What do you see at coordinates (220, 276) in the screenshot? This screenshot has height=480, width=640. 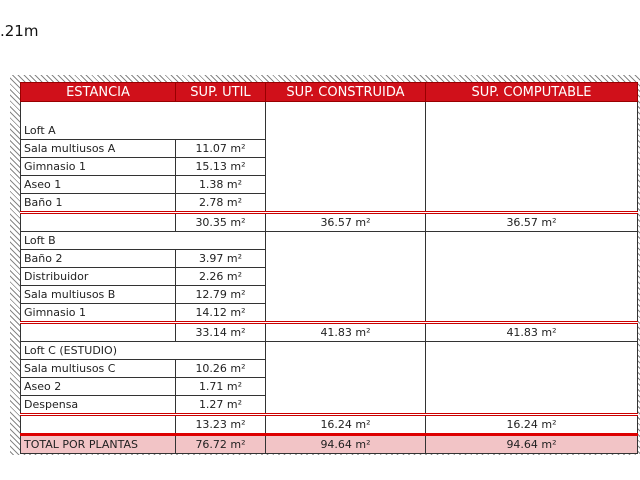 I see `room-sup-util: 2.26 m²` at bounding box center [220, 276].